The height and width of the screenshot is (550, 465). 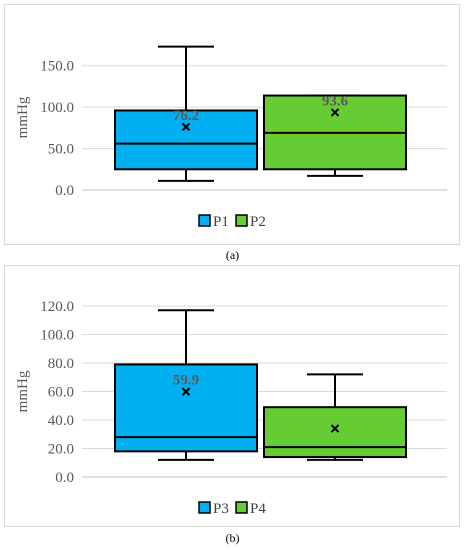 What do you see at coordinates (258, 222) in the screenshot?
I see `legend-label-p2: P2` at bounding box center [258, 222].